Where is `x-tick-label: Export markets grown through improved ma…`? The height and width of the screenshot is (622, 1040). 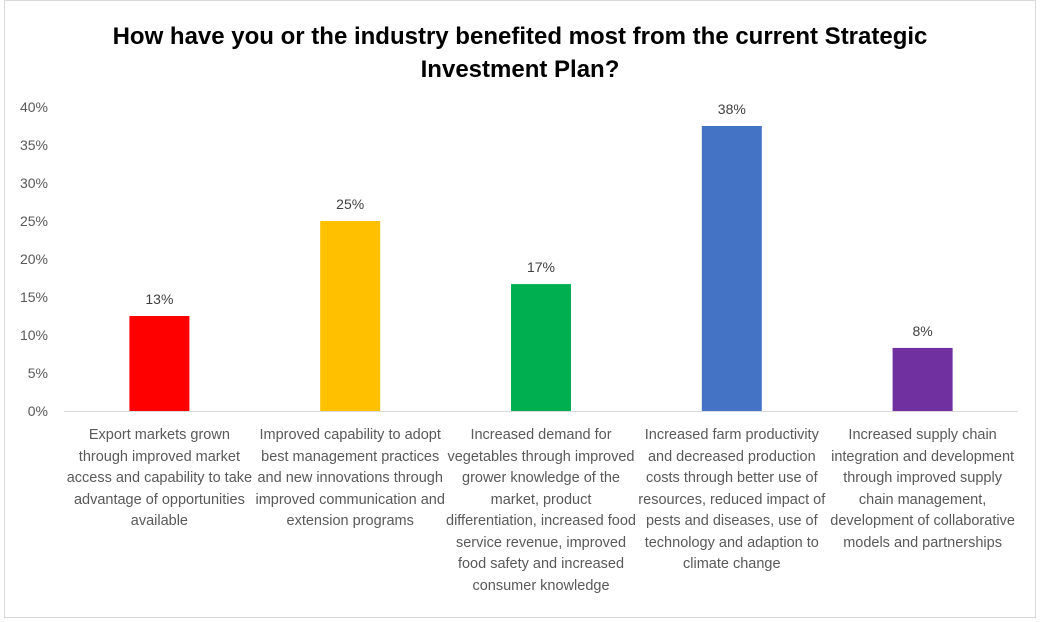
x-tick-label: Export markets grown through improved ma… is located at coordinates (159, 478).